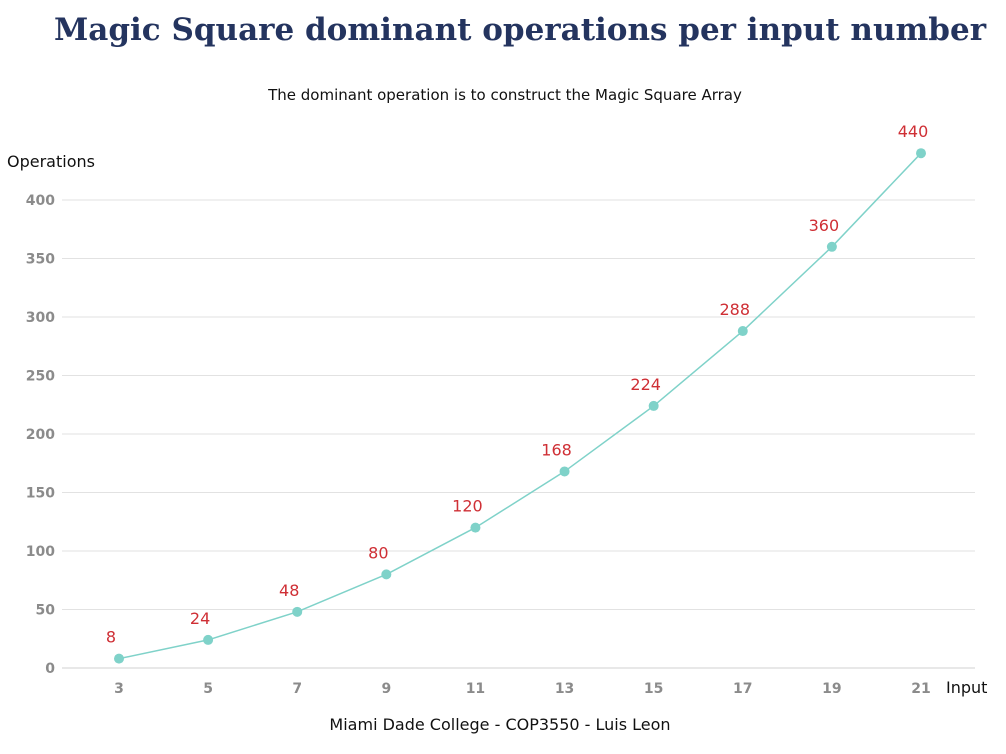 The width and height of the screenshot is (1006, 754). I want to click on y-tick-label: 100, so click(40, 552).